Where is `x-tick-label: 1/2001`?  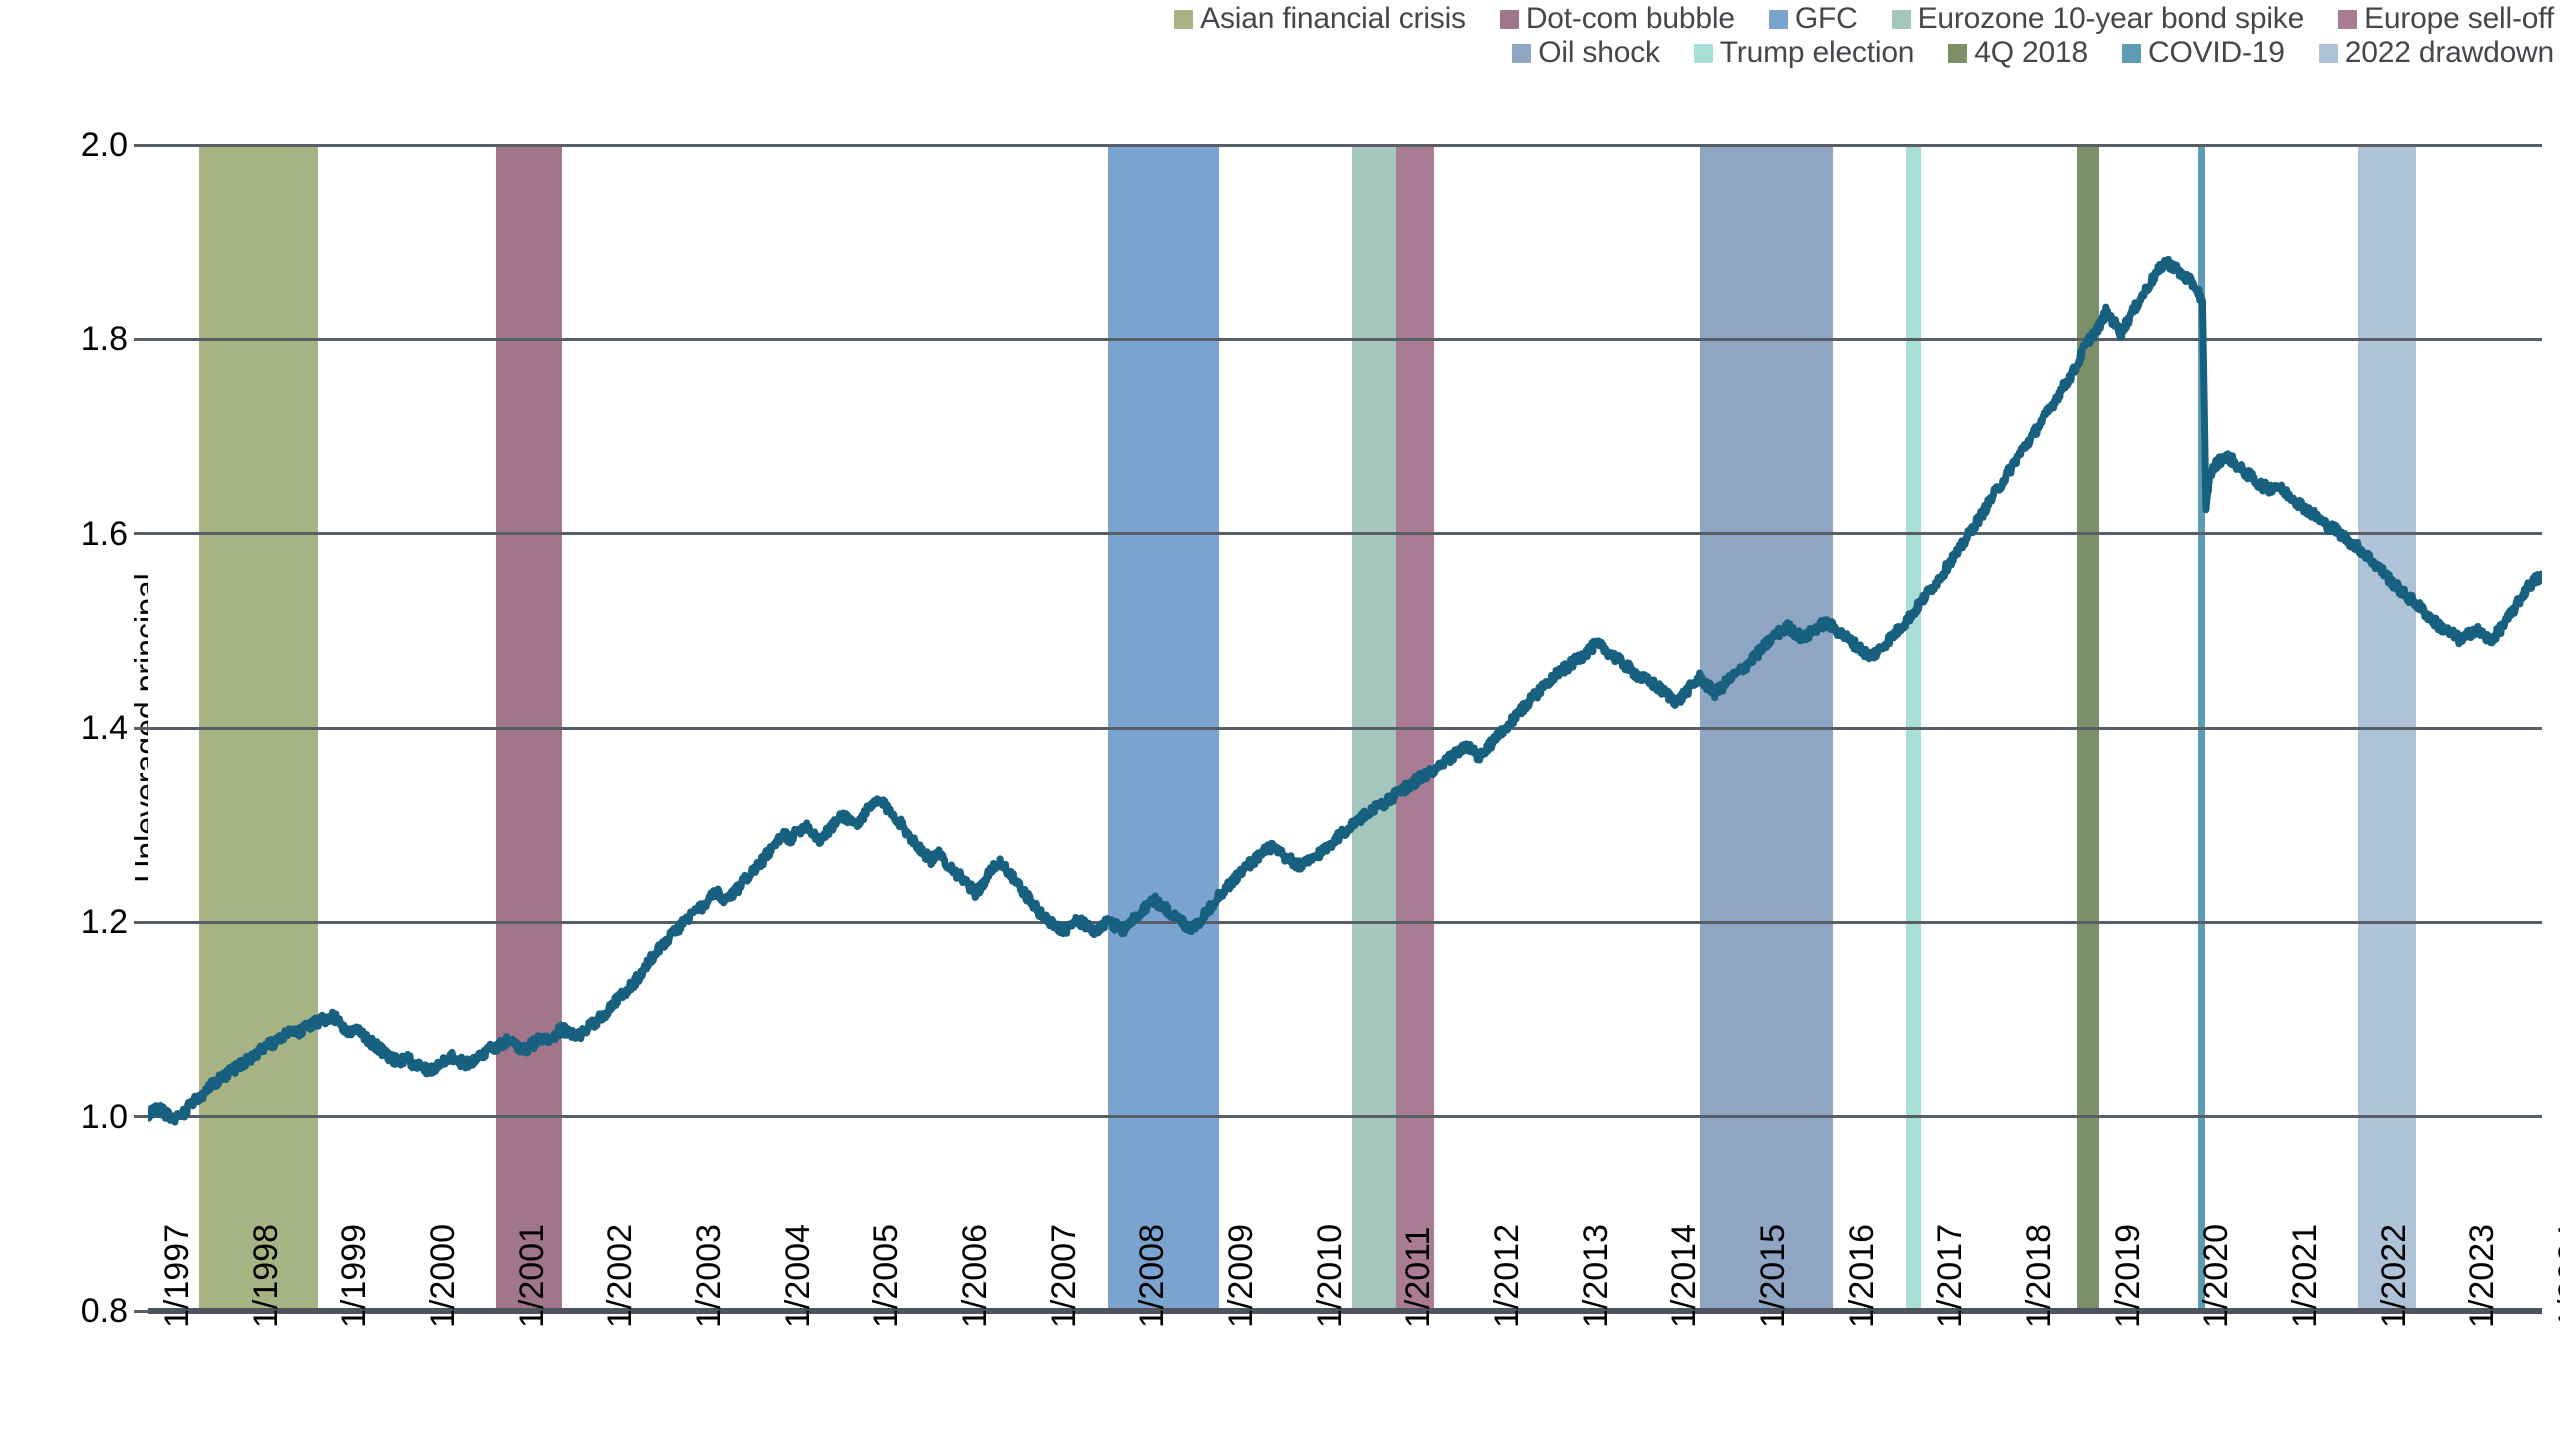 x-tick-label: 1/2001 is located at coordinates (531, 1276).